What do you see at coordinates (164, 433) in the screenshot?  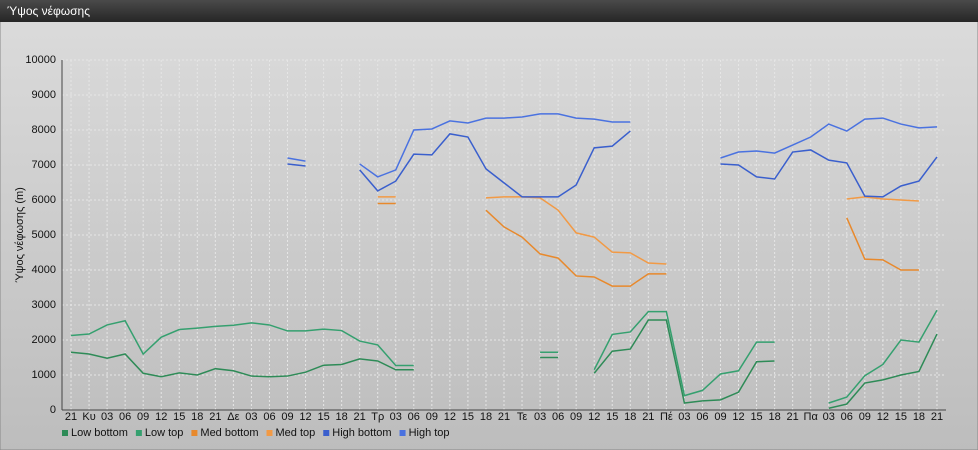 I see `legend-label: Low top` at bounding box center [164, 433].